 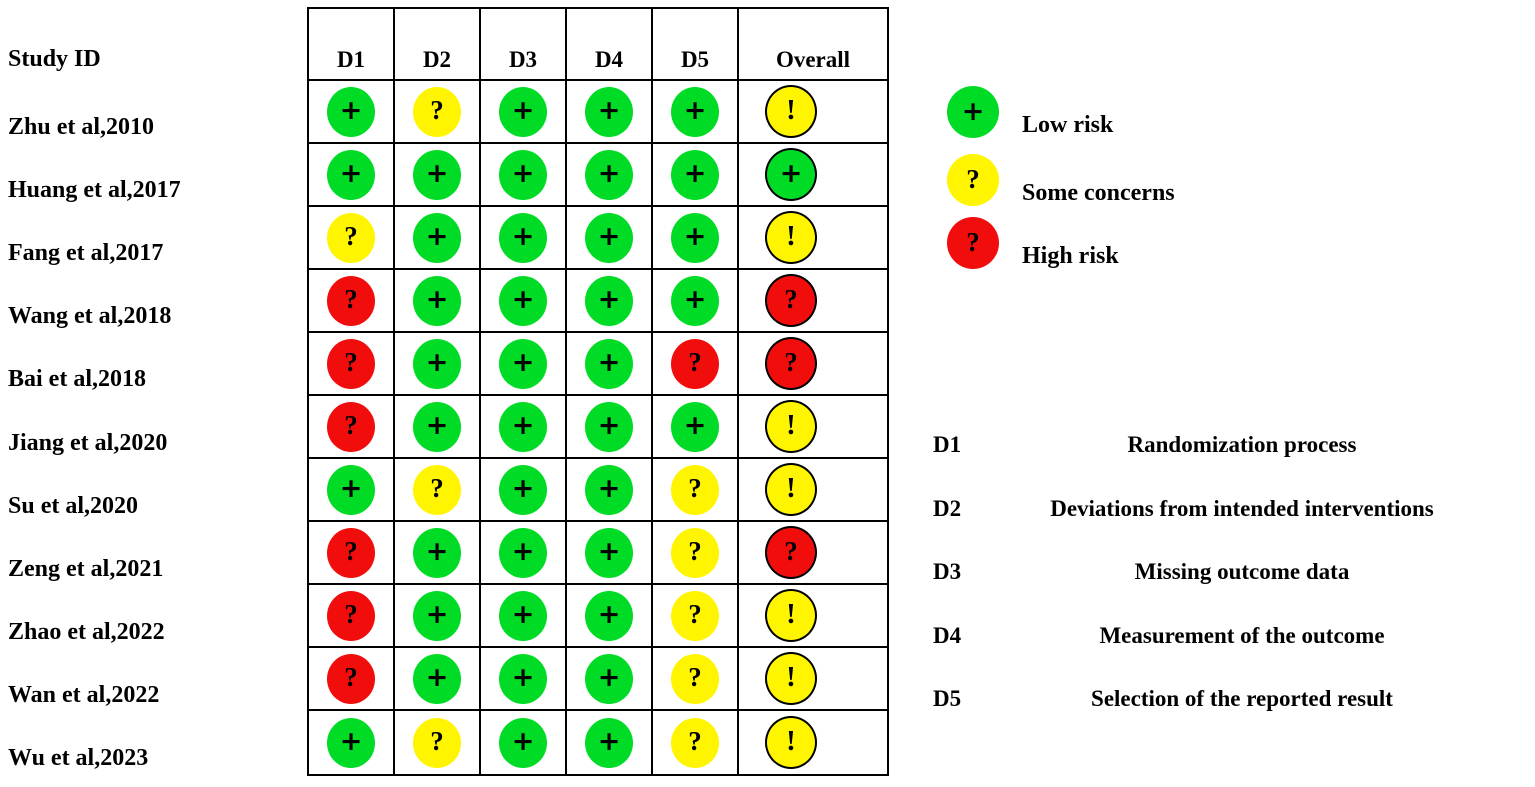 What do you see at coordinates (1242, 698) in the screenshot?
I see `domain-key-description: Selection of the reported result` at bounding box center [1242, 698].